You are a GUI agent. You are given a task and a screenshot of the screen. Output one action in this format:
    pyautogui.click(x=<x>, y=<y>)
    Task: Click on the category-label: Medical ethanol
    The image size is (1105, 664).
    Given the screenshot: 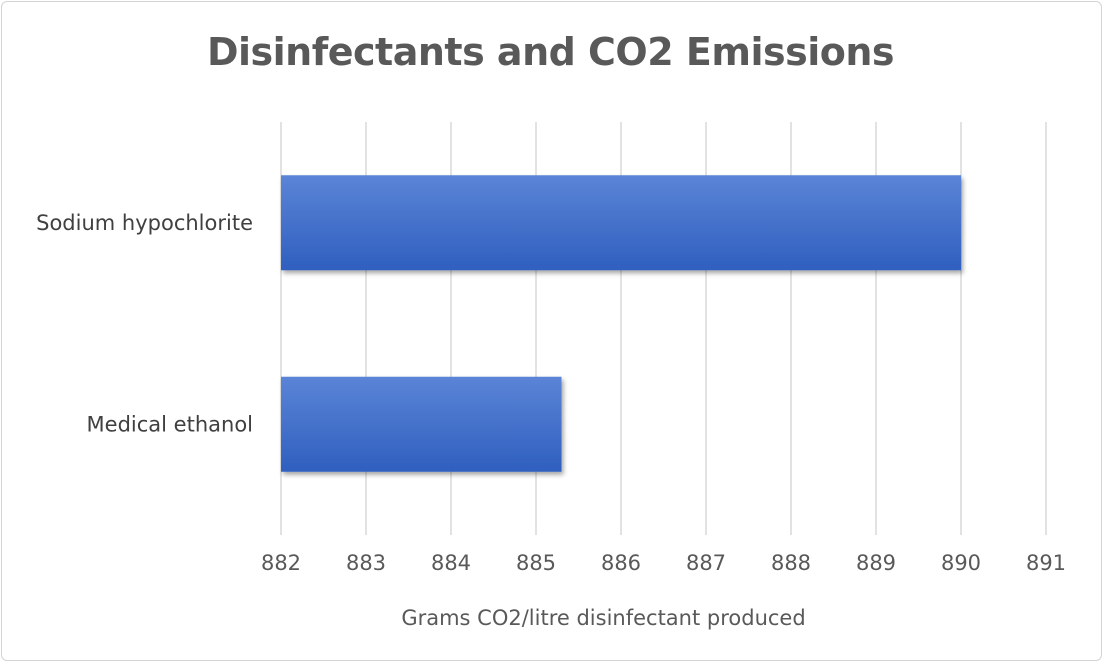 What is the action you would take?
    pyautogui.click(x=170, y=424)
    